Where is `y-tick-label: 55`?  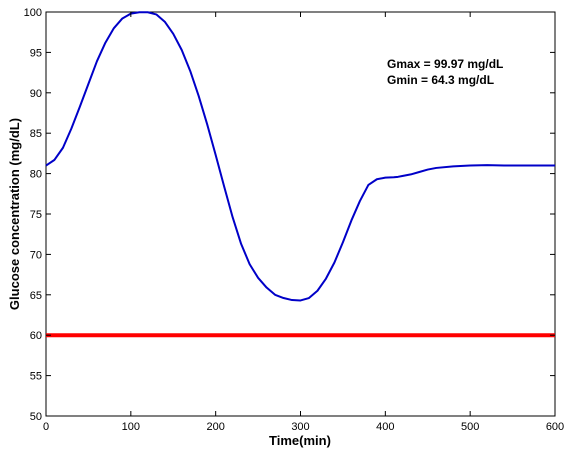
y-tick-label: 55 is located at coordinates (36, 377).